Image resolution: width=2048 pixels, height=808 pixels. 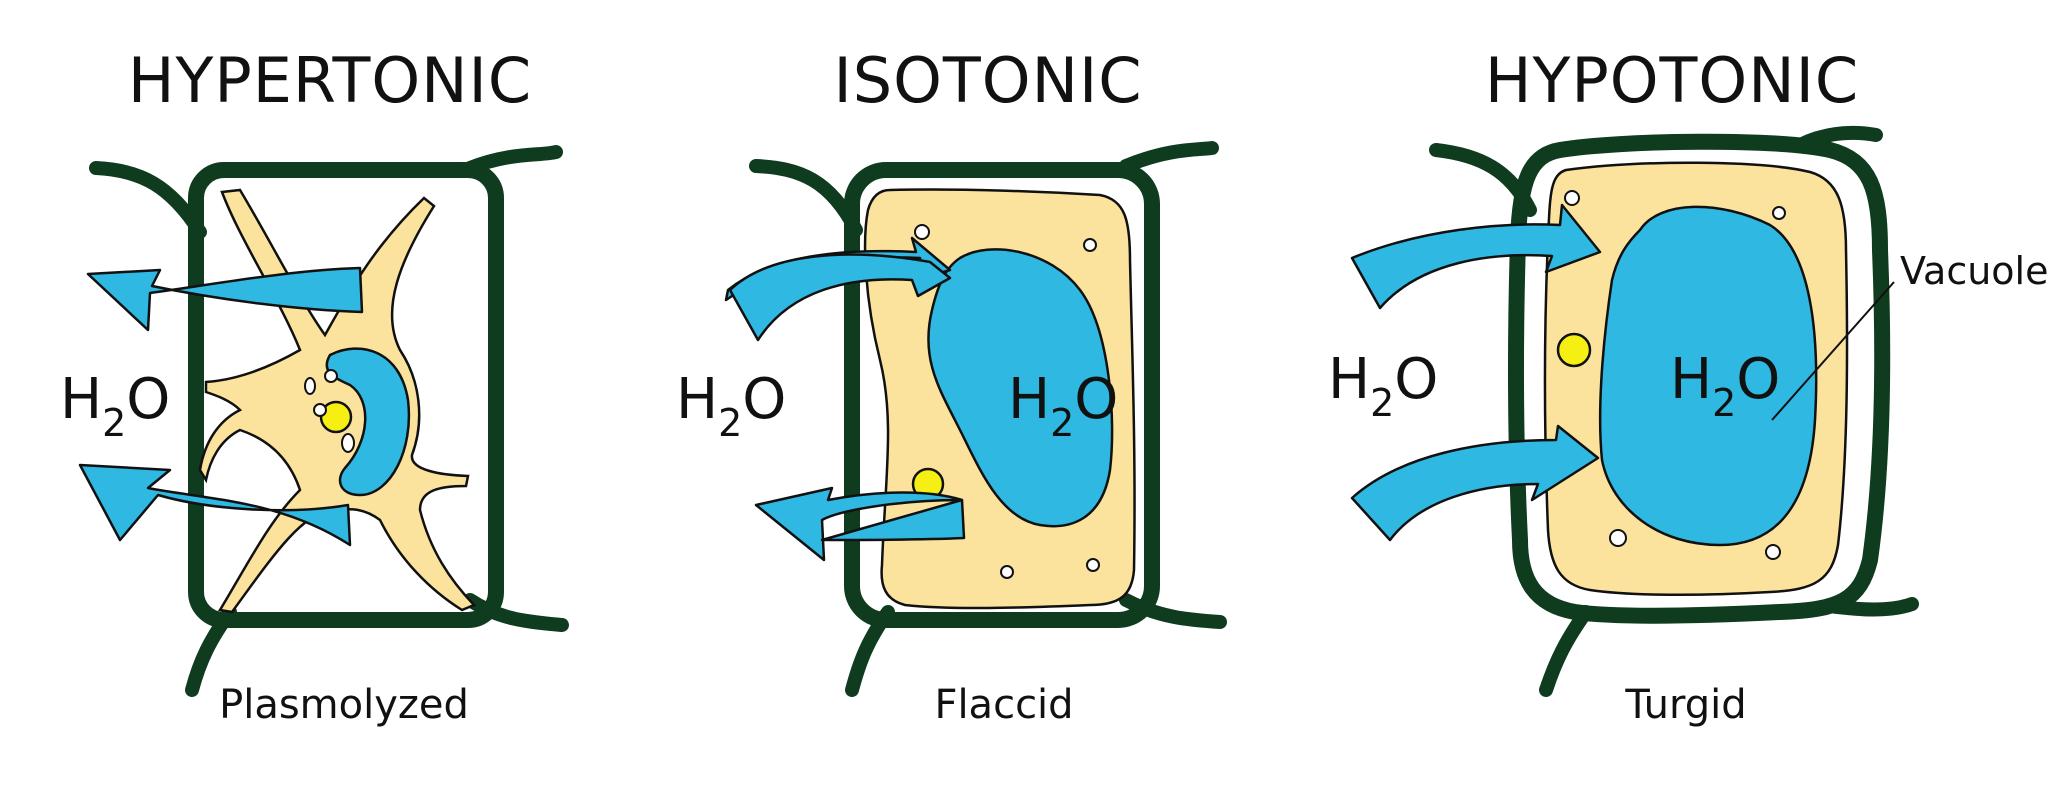 What do you see at coordinates (1685, 705) in the screenshot?
I see `panel-caption: Turgid` at bounding box center [1685, 705].